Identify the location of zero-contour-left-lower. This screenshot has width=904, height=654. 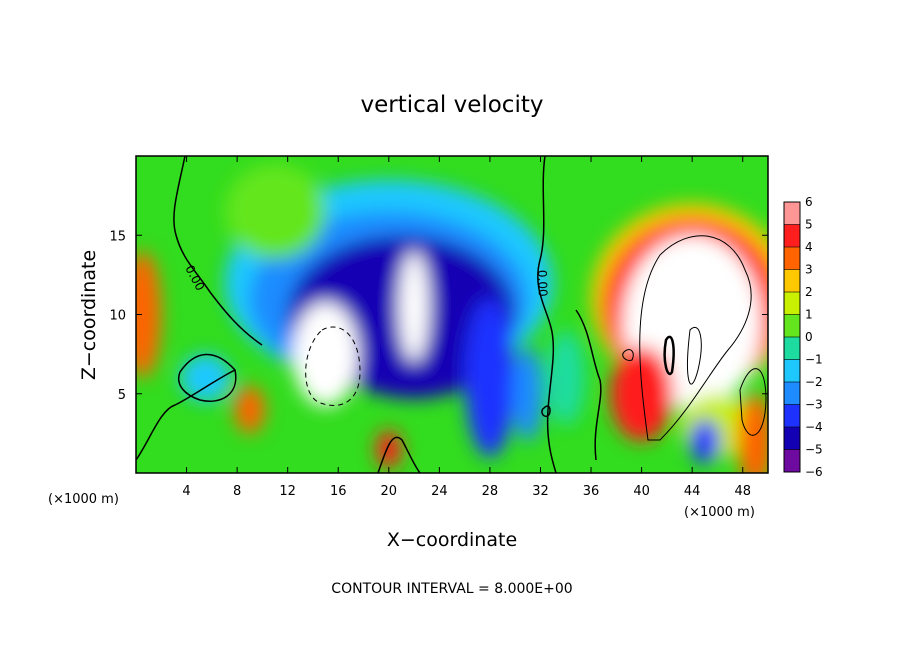
(186, 415).